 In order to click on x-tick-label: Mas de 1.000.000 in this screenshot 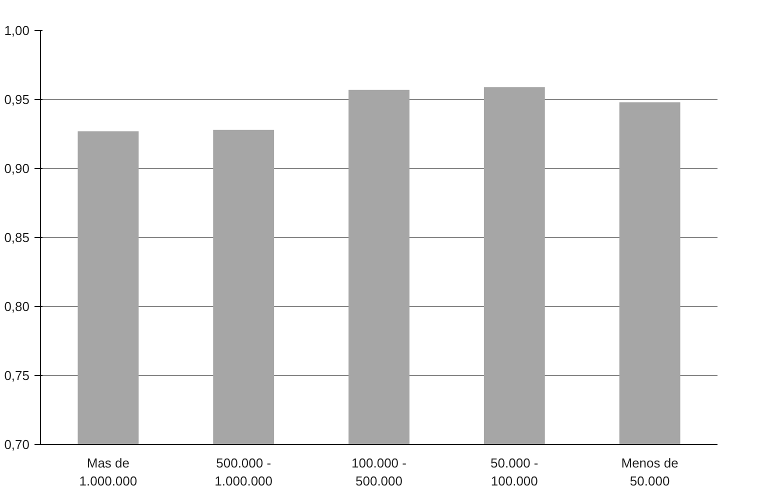, I will do `click(108, 472)`.